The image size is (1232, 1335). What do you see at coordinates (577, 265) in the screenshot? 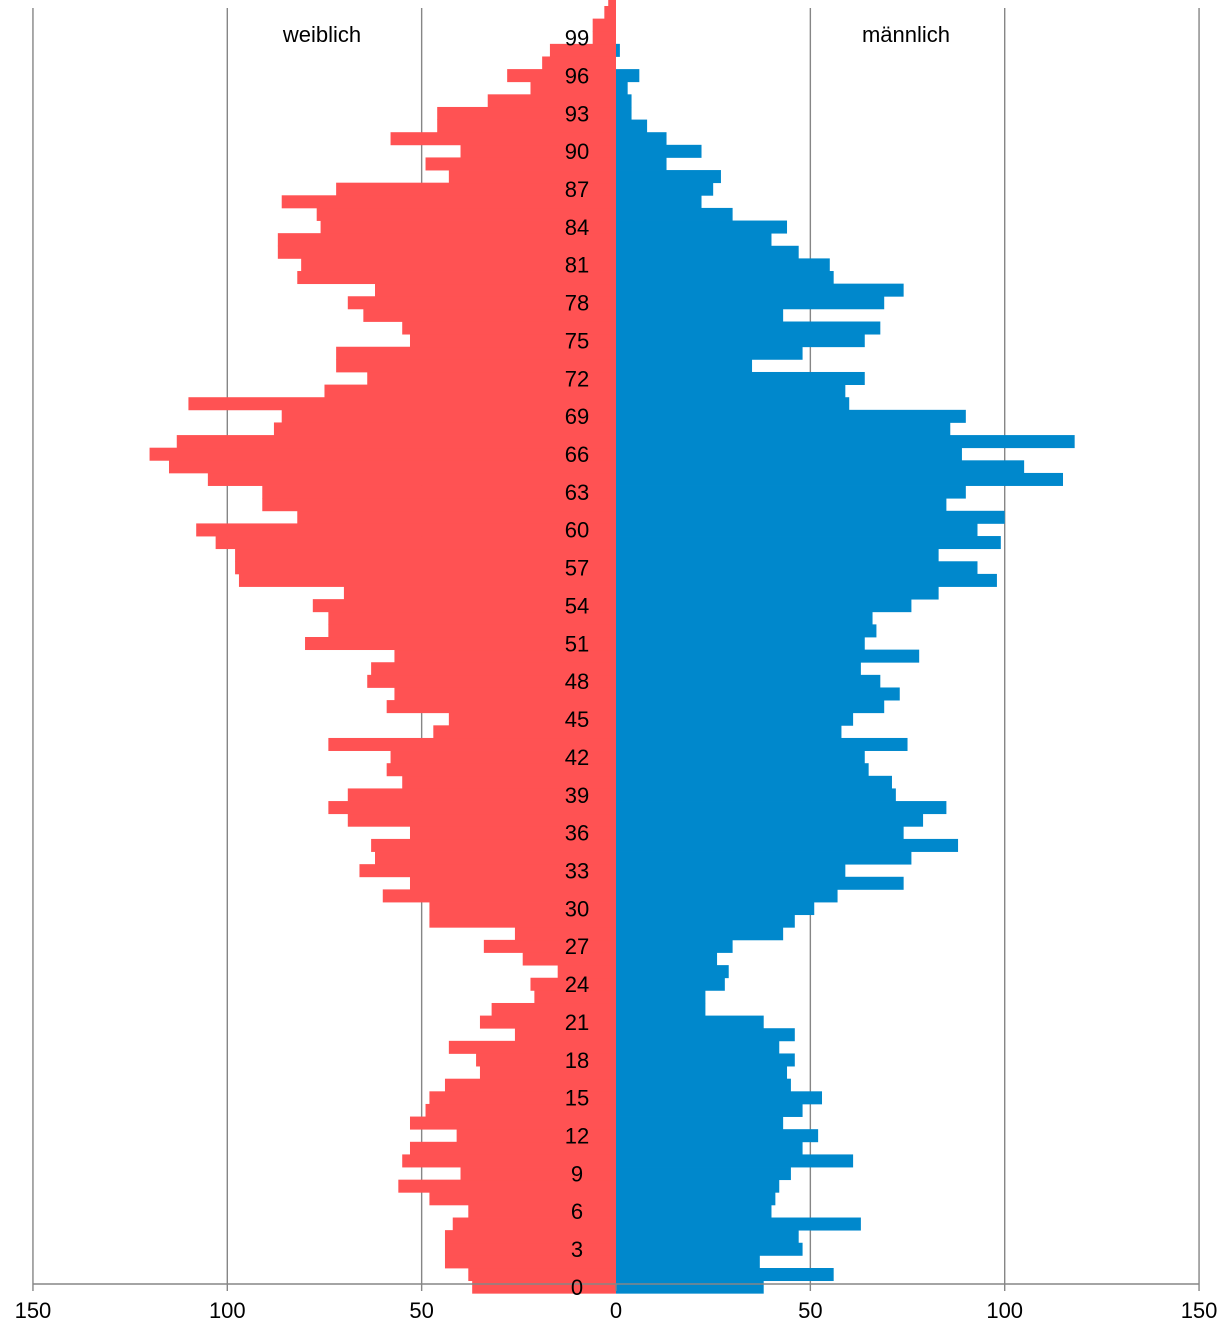
I see `age-tick-label: 81` at bounding box center [577, 265].